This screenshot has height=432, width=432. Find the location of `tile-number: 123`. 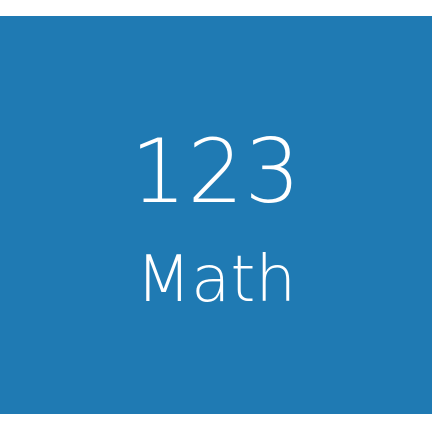

tile-number: 123 is located at coordinates (216, 171).